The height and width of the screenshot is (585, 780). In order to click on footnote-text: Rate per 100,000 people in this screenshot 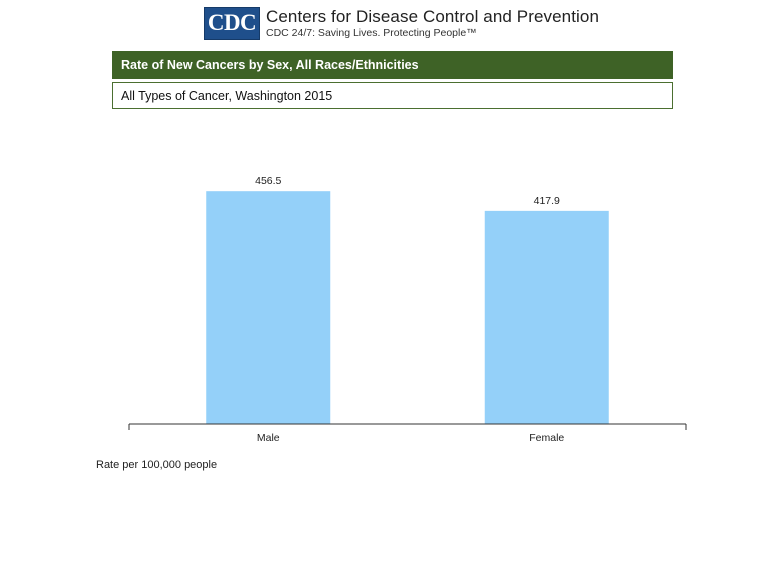, I will do `click(157, 465)`.